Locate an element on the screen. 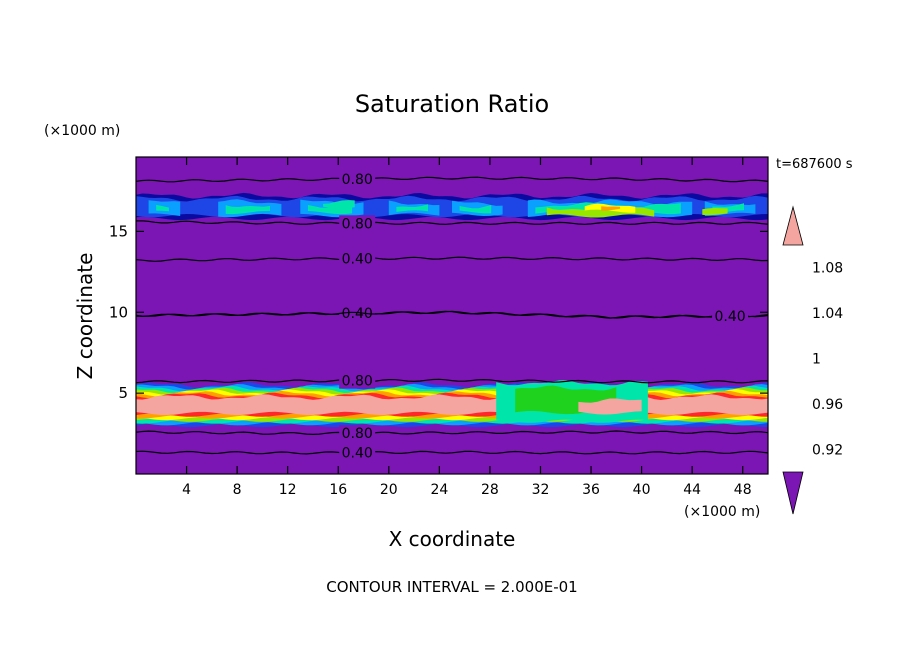 This screenshot has width=904, height=654. x-tick-label: 12 is located at coordinates (288, 490).